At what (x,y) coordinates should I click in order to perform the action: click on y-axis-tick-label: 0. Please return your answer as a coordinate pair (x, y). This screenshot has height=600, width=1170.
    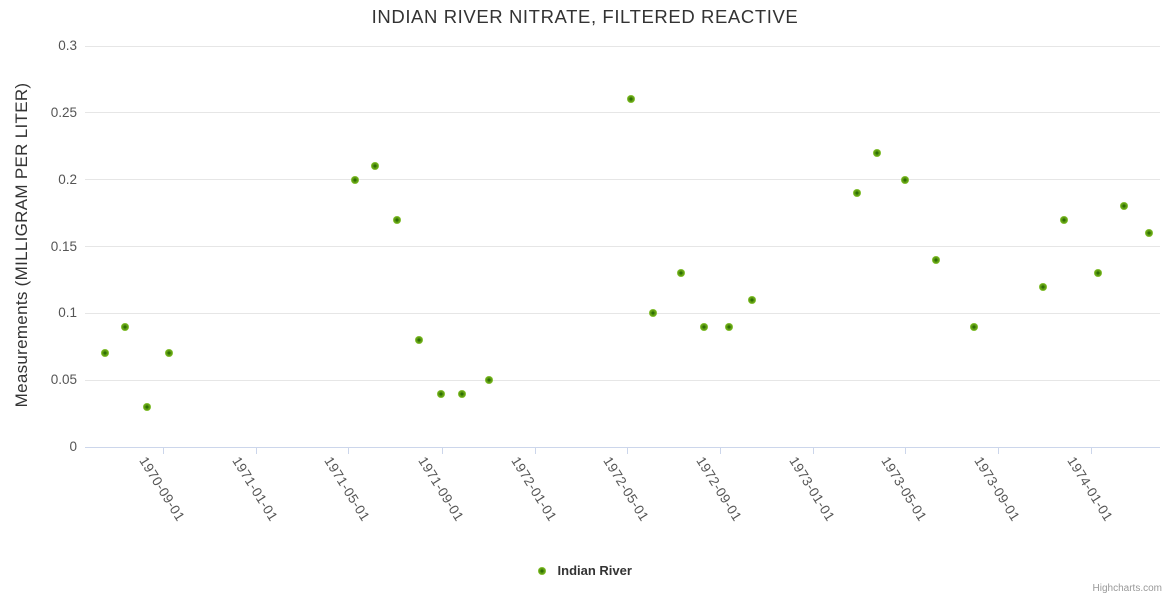
    Looking at the image, I should click on (73, 446).